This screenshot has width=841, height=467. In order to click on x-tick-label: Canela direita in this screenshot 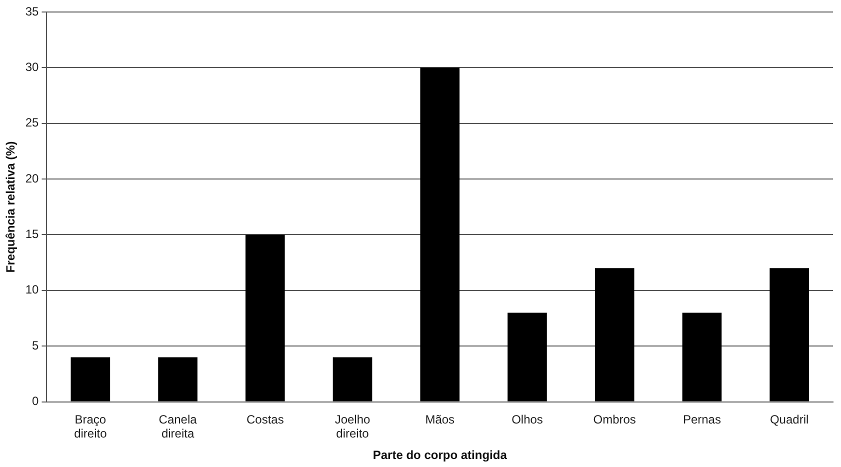, I will do `click(178, 426)`.